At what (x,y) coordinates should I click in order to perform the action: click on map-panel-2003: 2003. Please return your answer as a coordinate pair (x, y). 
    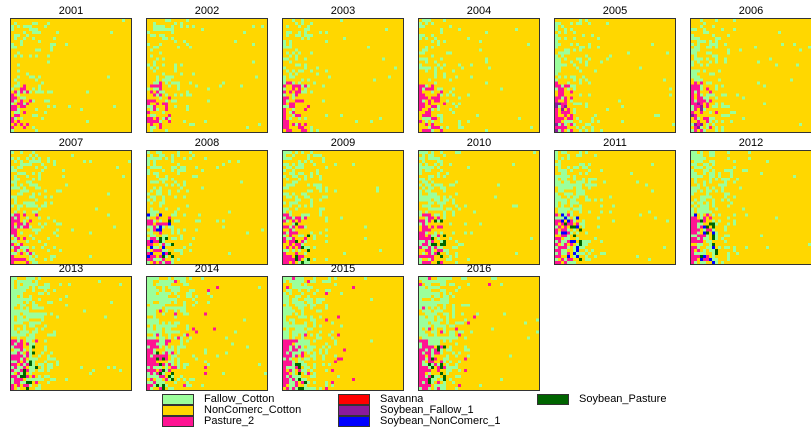
    Looking at the image, I should click on (343, 68).